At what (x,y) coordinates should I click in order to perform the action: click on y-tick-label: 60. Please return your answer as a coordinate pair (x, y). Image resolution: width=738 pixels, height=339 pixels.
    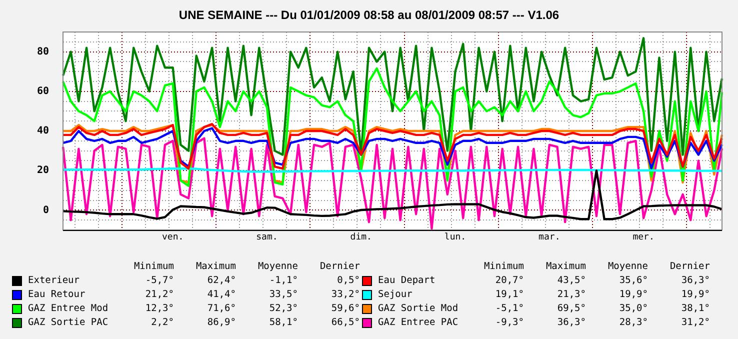
    Looking at the image, I should click on (42, 91).